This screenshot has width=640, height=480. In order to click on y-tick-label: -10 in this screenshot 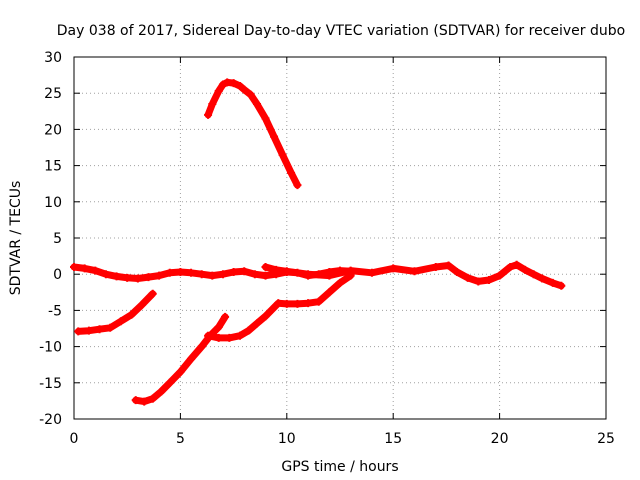, I will do `click(50, 348)`.